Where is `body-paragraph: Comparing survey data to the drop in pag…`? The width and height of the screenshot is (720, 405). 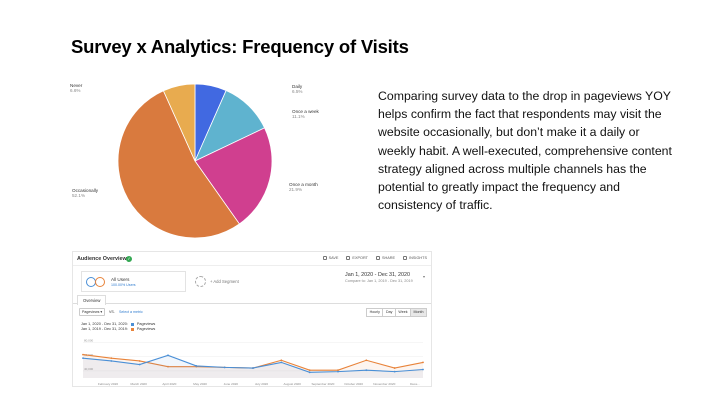
body-paragraph: Comparing survey data to the drop in pag… is located at coordinates (525, 151).